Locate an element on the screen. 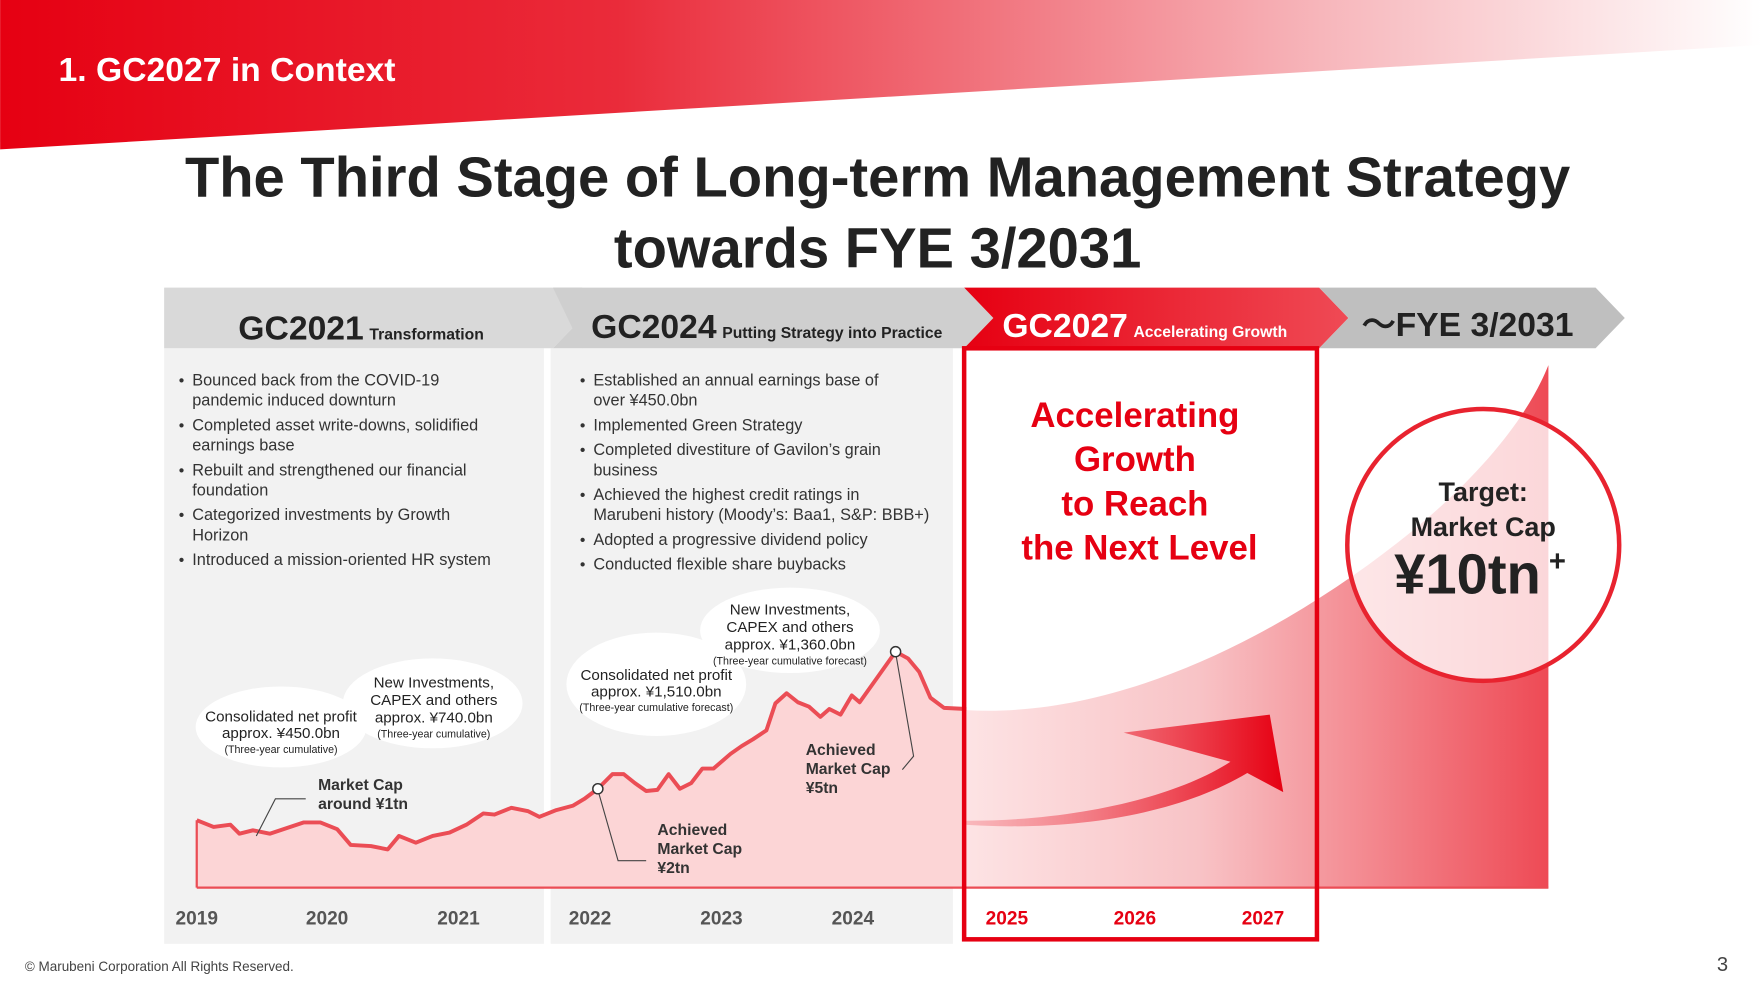 This screenshot has height=991, width=1762. gc2027-headline: Accelerating Growth to Reach the Next Level is located at coordinates (1139, 482).